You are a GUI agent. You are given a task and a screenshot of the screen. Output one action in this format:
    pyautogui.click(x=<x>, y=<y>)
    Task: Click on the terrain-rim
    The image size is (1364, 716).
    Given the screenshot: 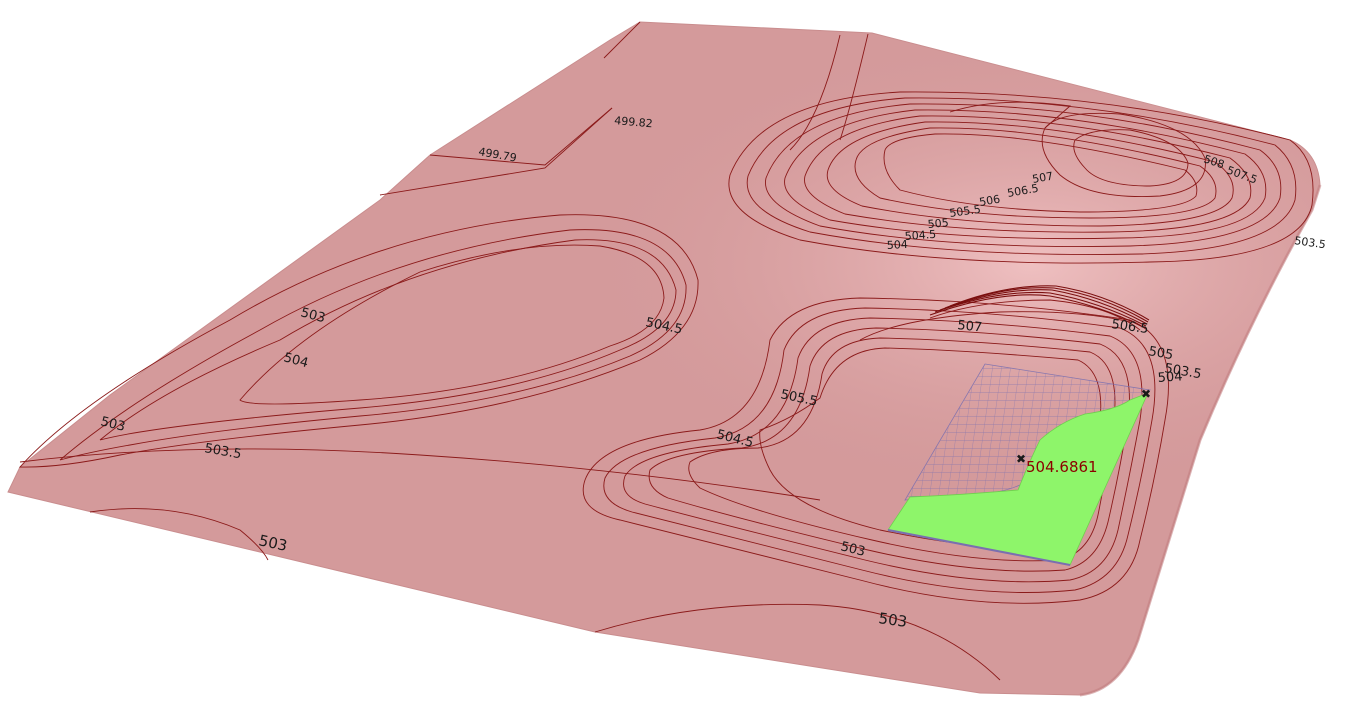 What is the action you would take?
    pyautogui.click(x=1200, y=440)
    